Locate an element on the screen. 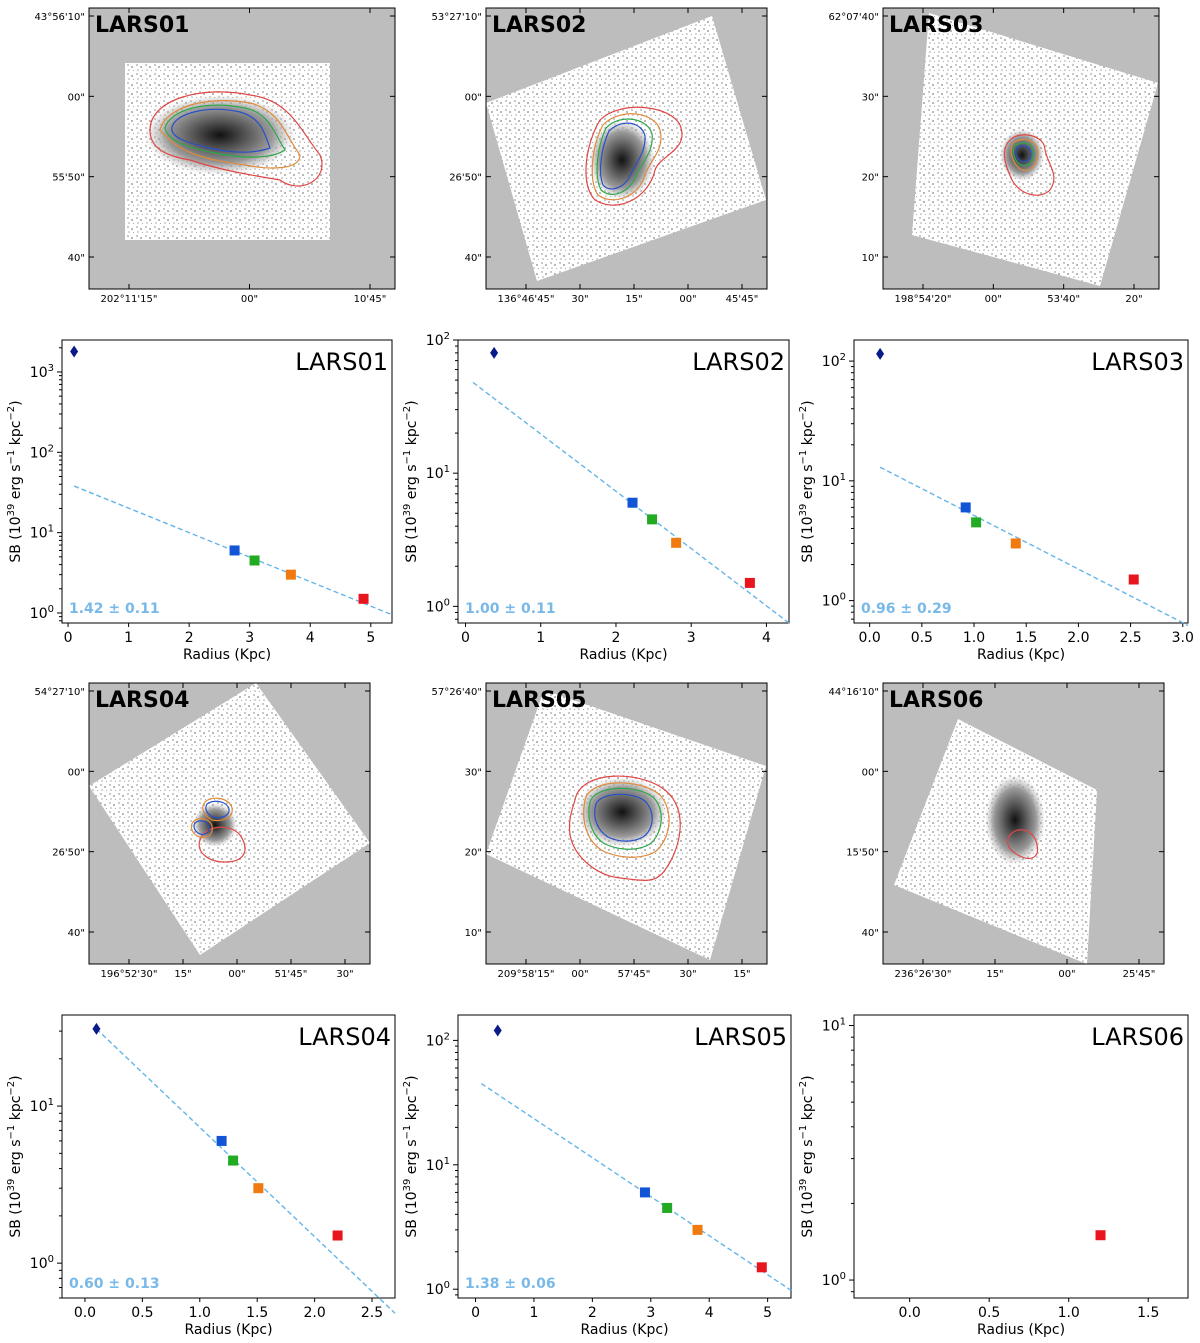  y-tick-label: 10² is located at coordinates (438, 340).